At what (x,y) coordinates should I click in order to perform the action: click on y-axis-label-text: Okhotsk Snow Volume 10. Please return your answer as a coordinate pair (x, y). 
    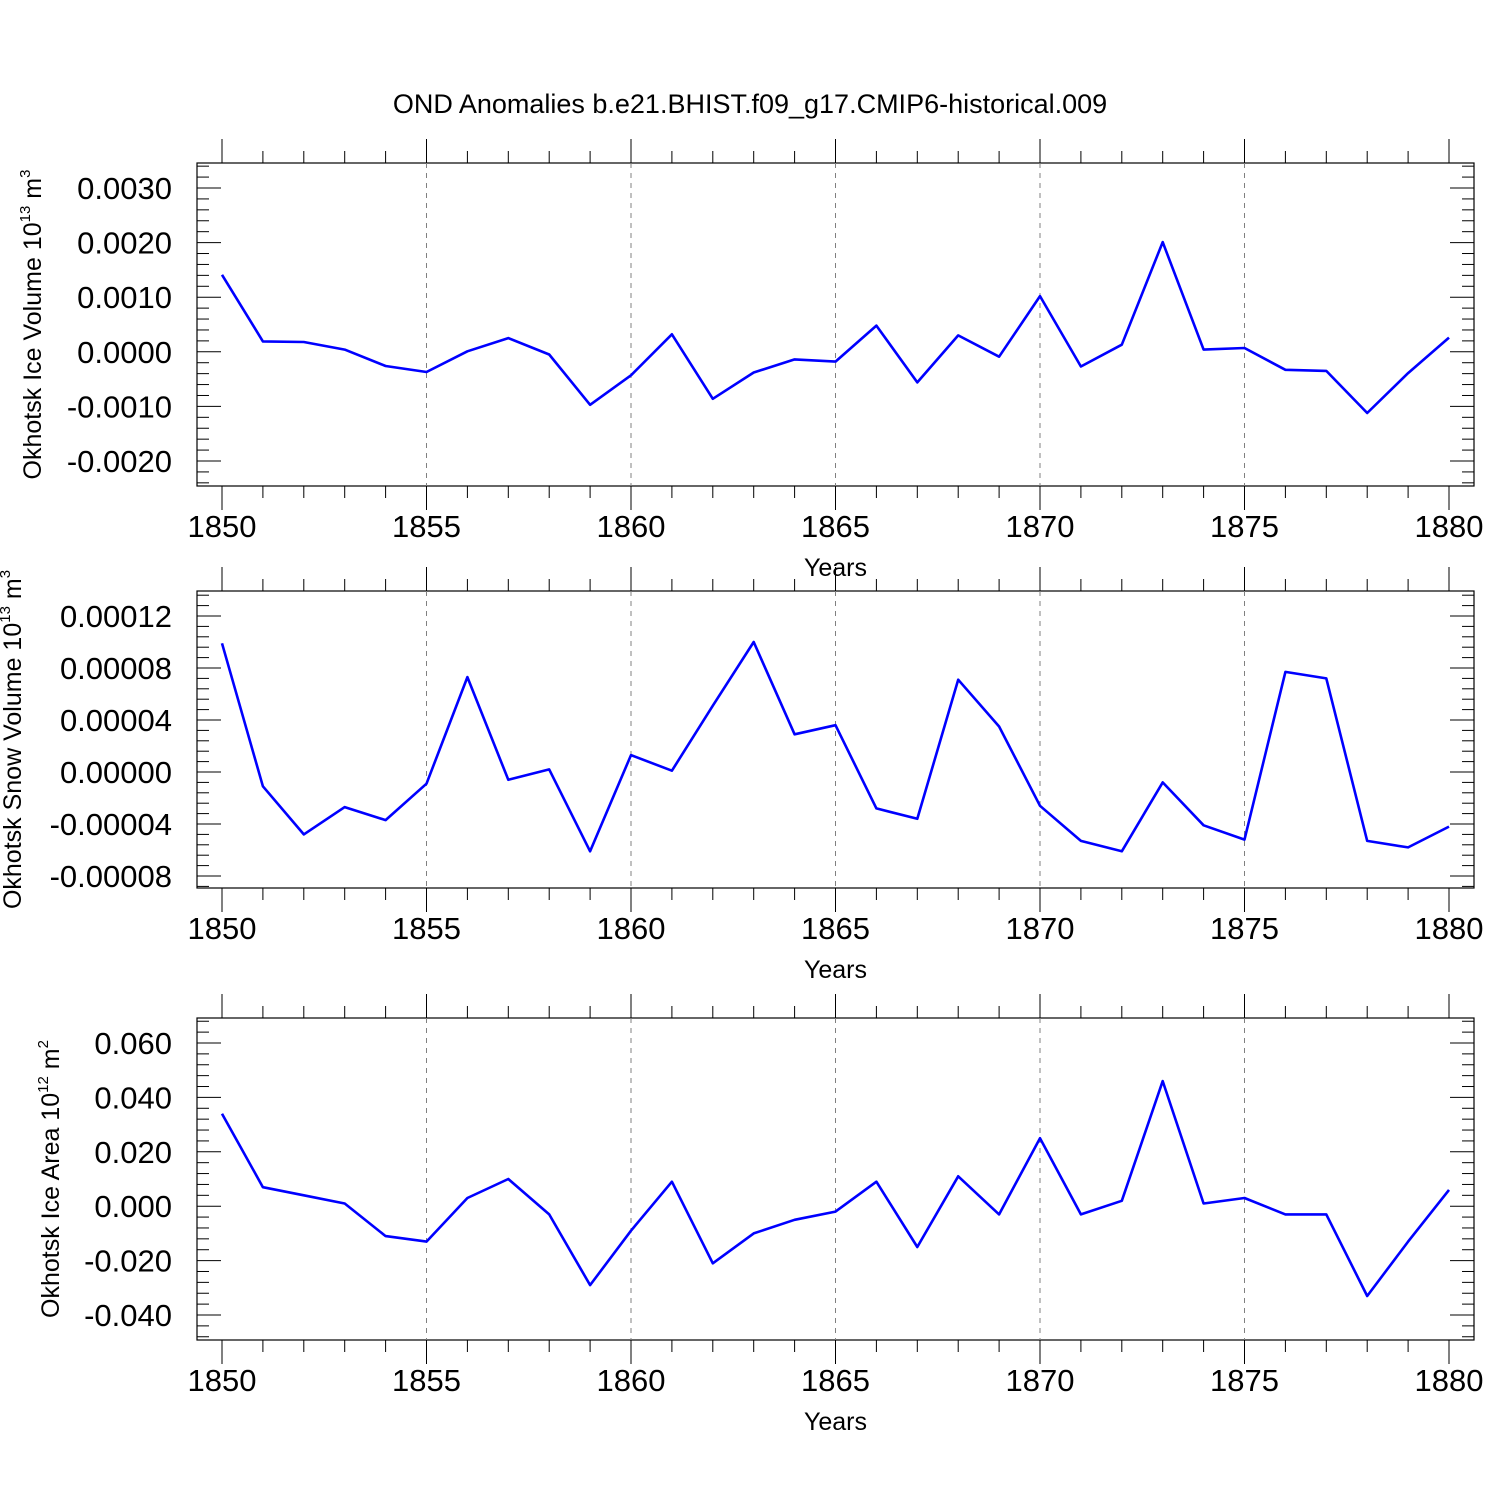
    Looking at the image, I should click on (13, 766).